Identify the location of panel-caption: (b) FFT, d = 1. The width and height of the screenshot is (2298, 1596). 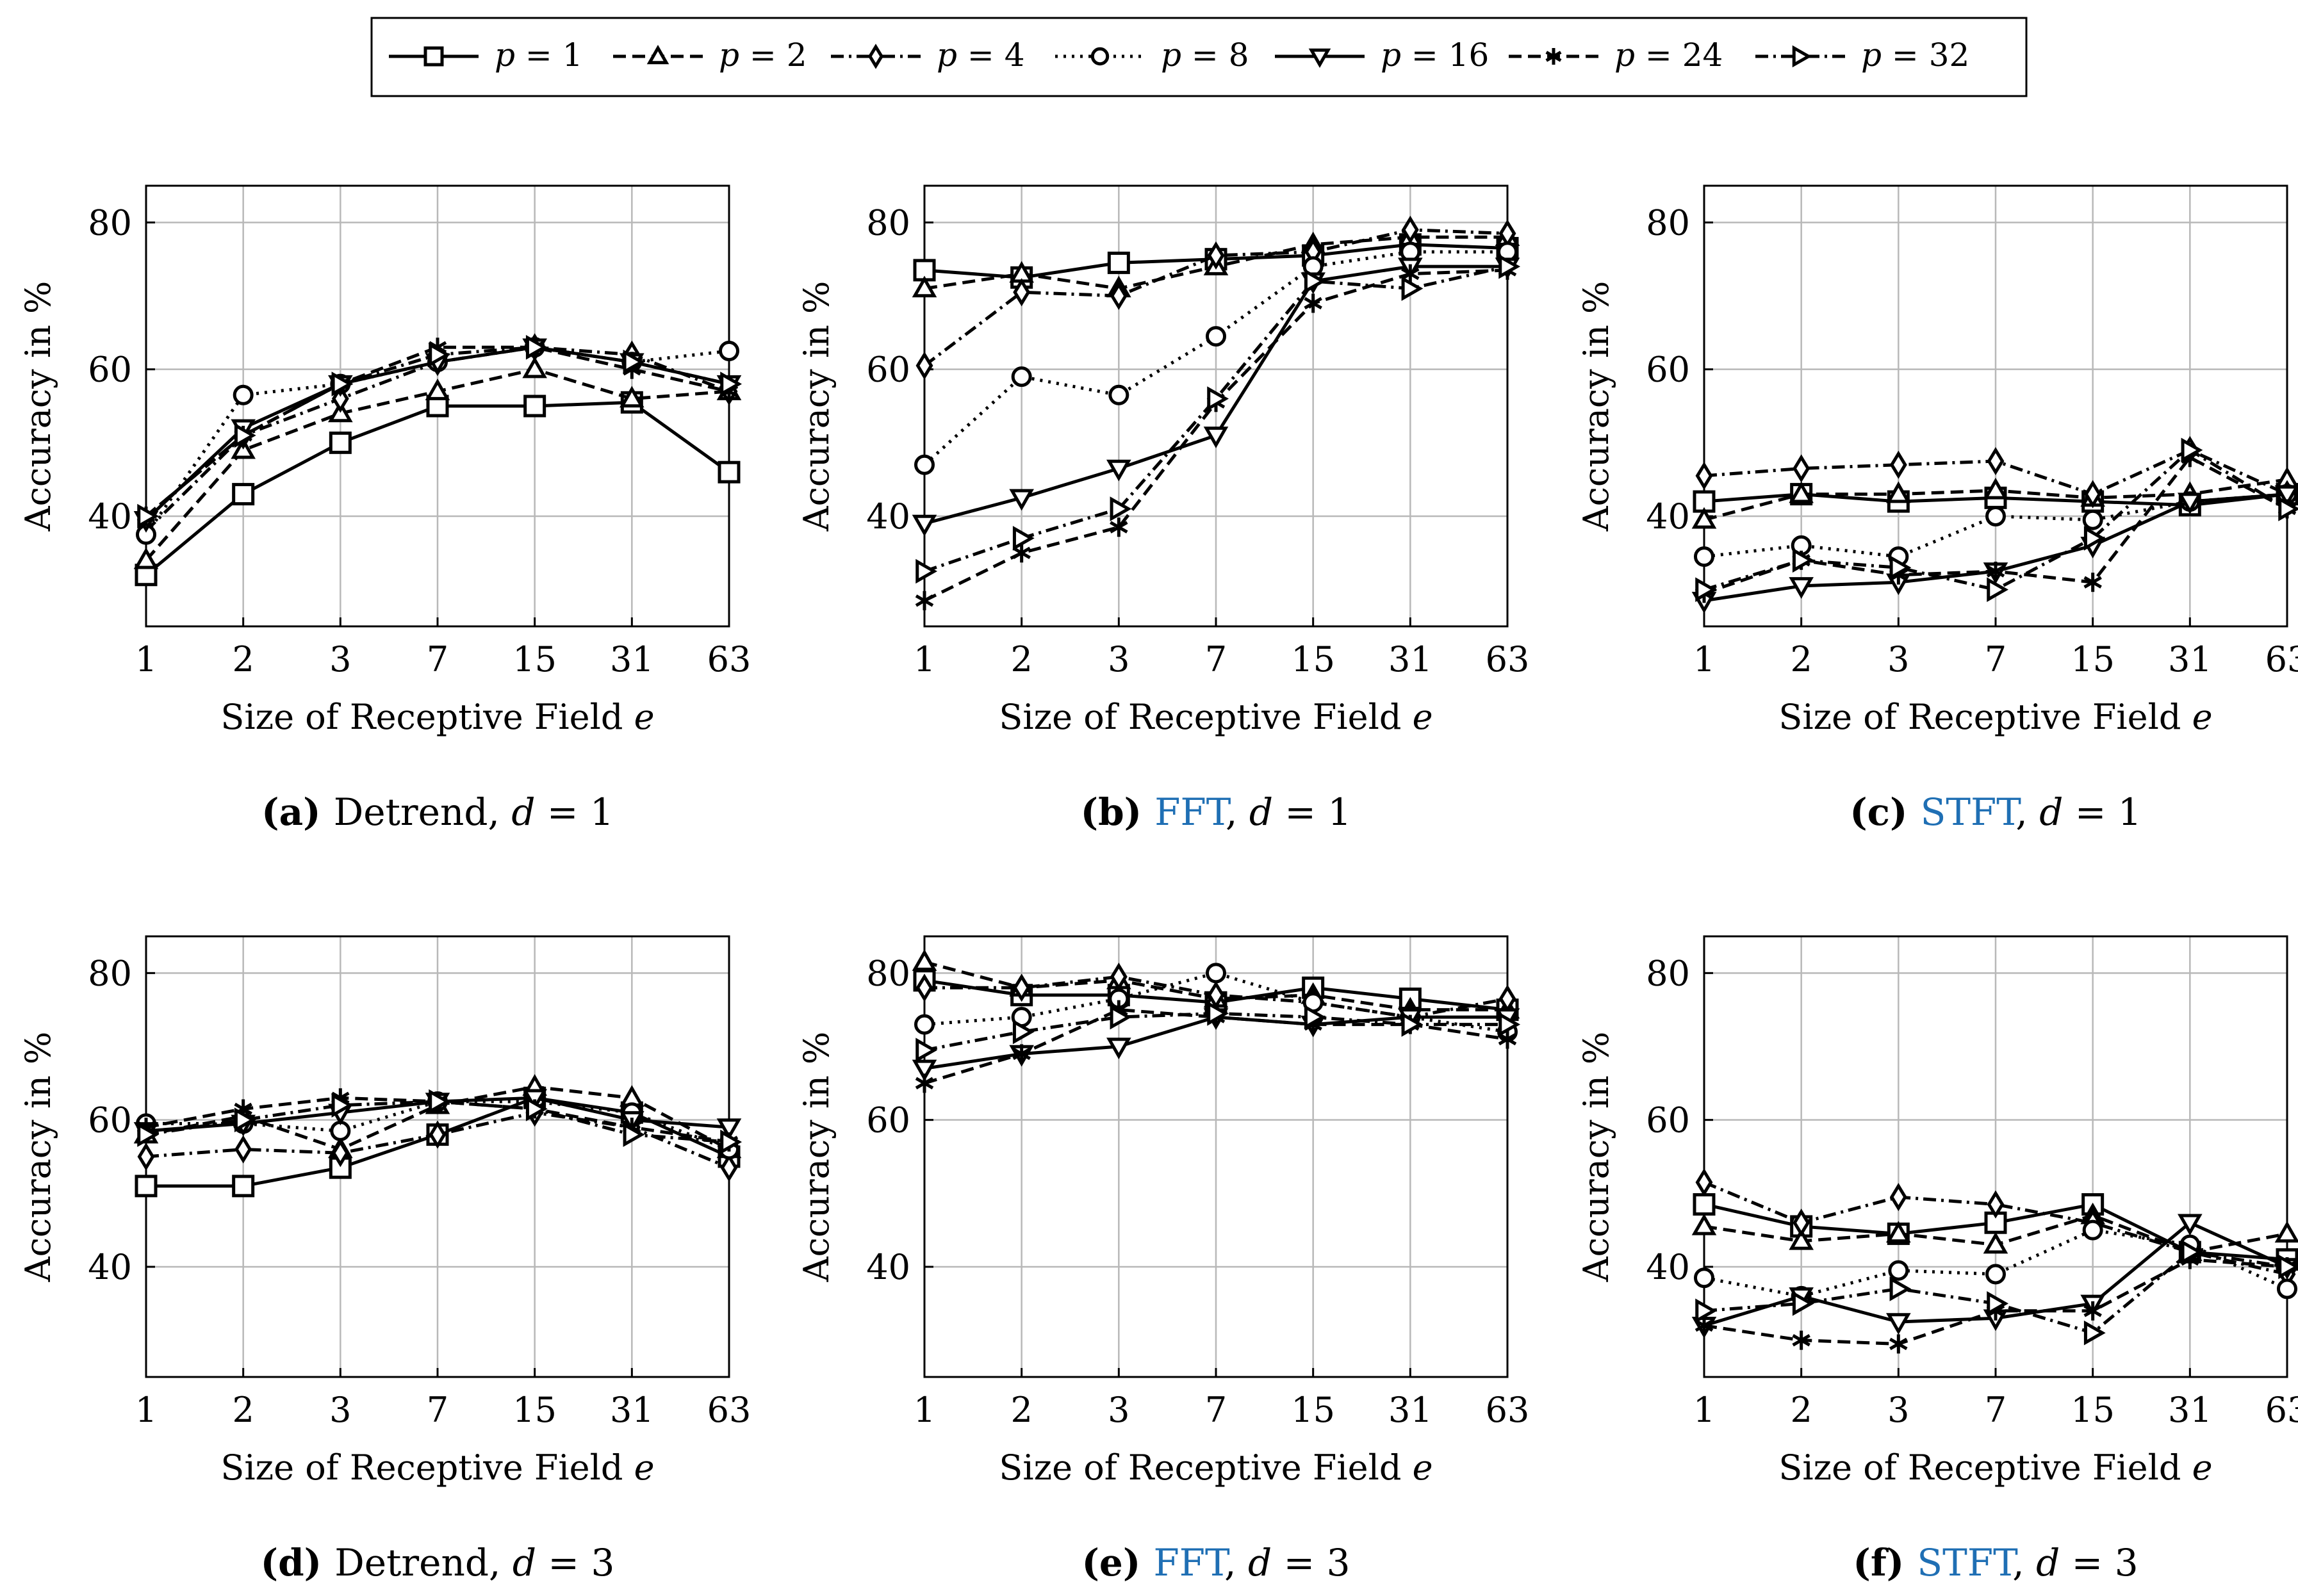
(1216, 812).